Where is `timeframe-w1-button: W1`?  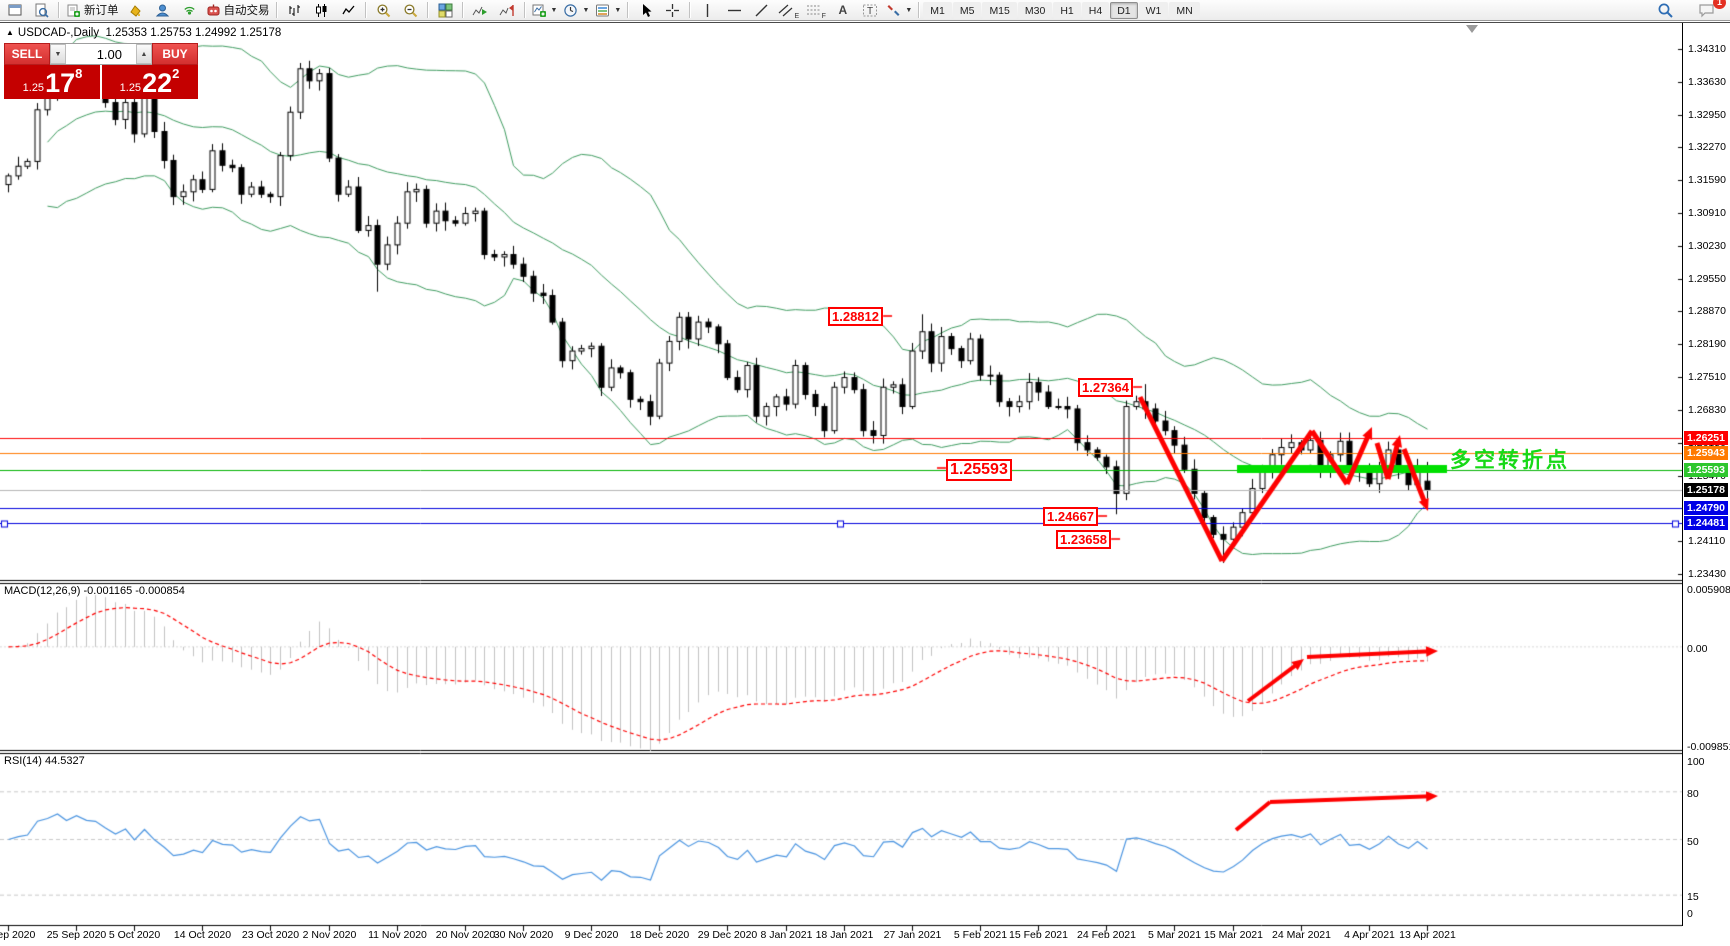
timeframe-w1-button: W1 is located at coordinates (1153, 10).